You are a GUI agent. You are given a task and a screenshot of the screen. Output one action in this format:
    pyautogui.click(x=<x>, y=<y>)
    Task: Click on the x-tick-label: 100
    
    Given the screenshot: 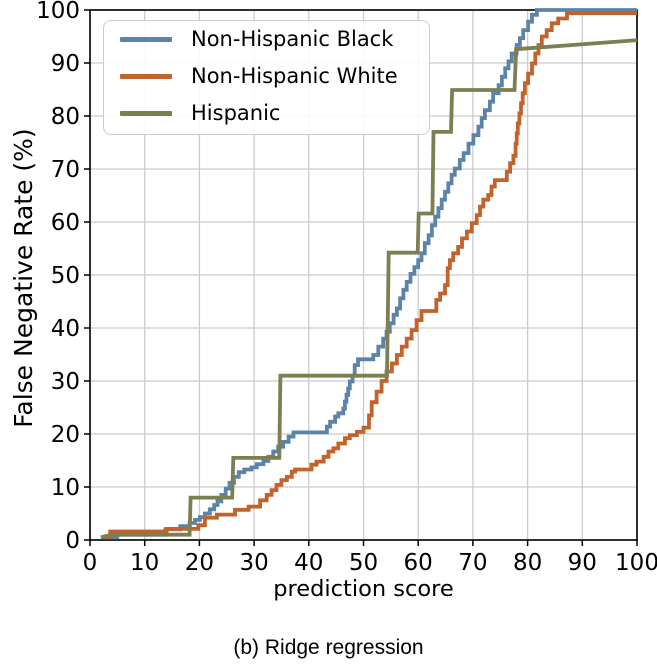 What is the action you would take?
    pyautogui.click(x=636, y=563)
    